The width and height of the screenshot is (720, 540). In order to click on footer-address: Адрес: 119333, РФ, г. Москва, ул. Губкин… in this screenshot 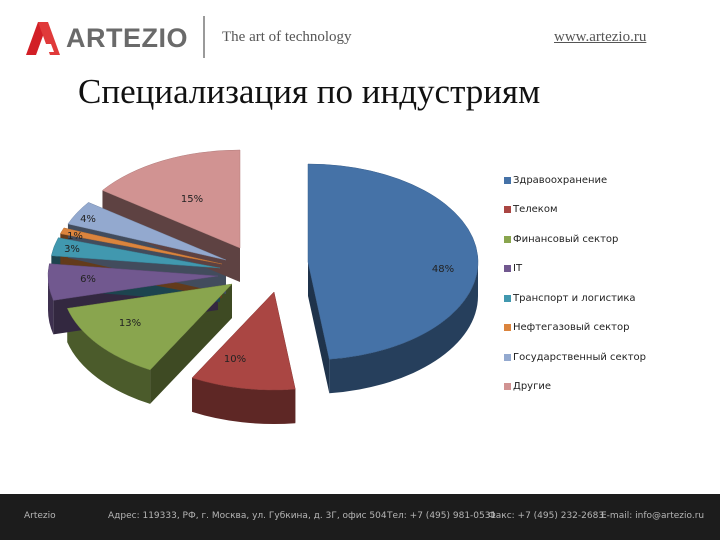, I will do `click(247, 516)`.